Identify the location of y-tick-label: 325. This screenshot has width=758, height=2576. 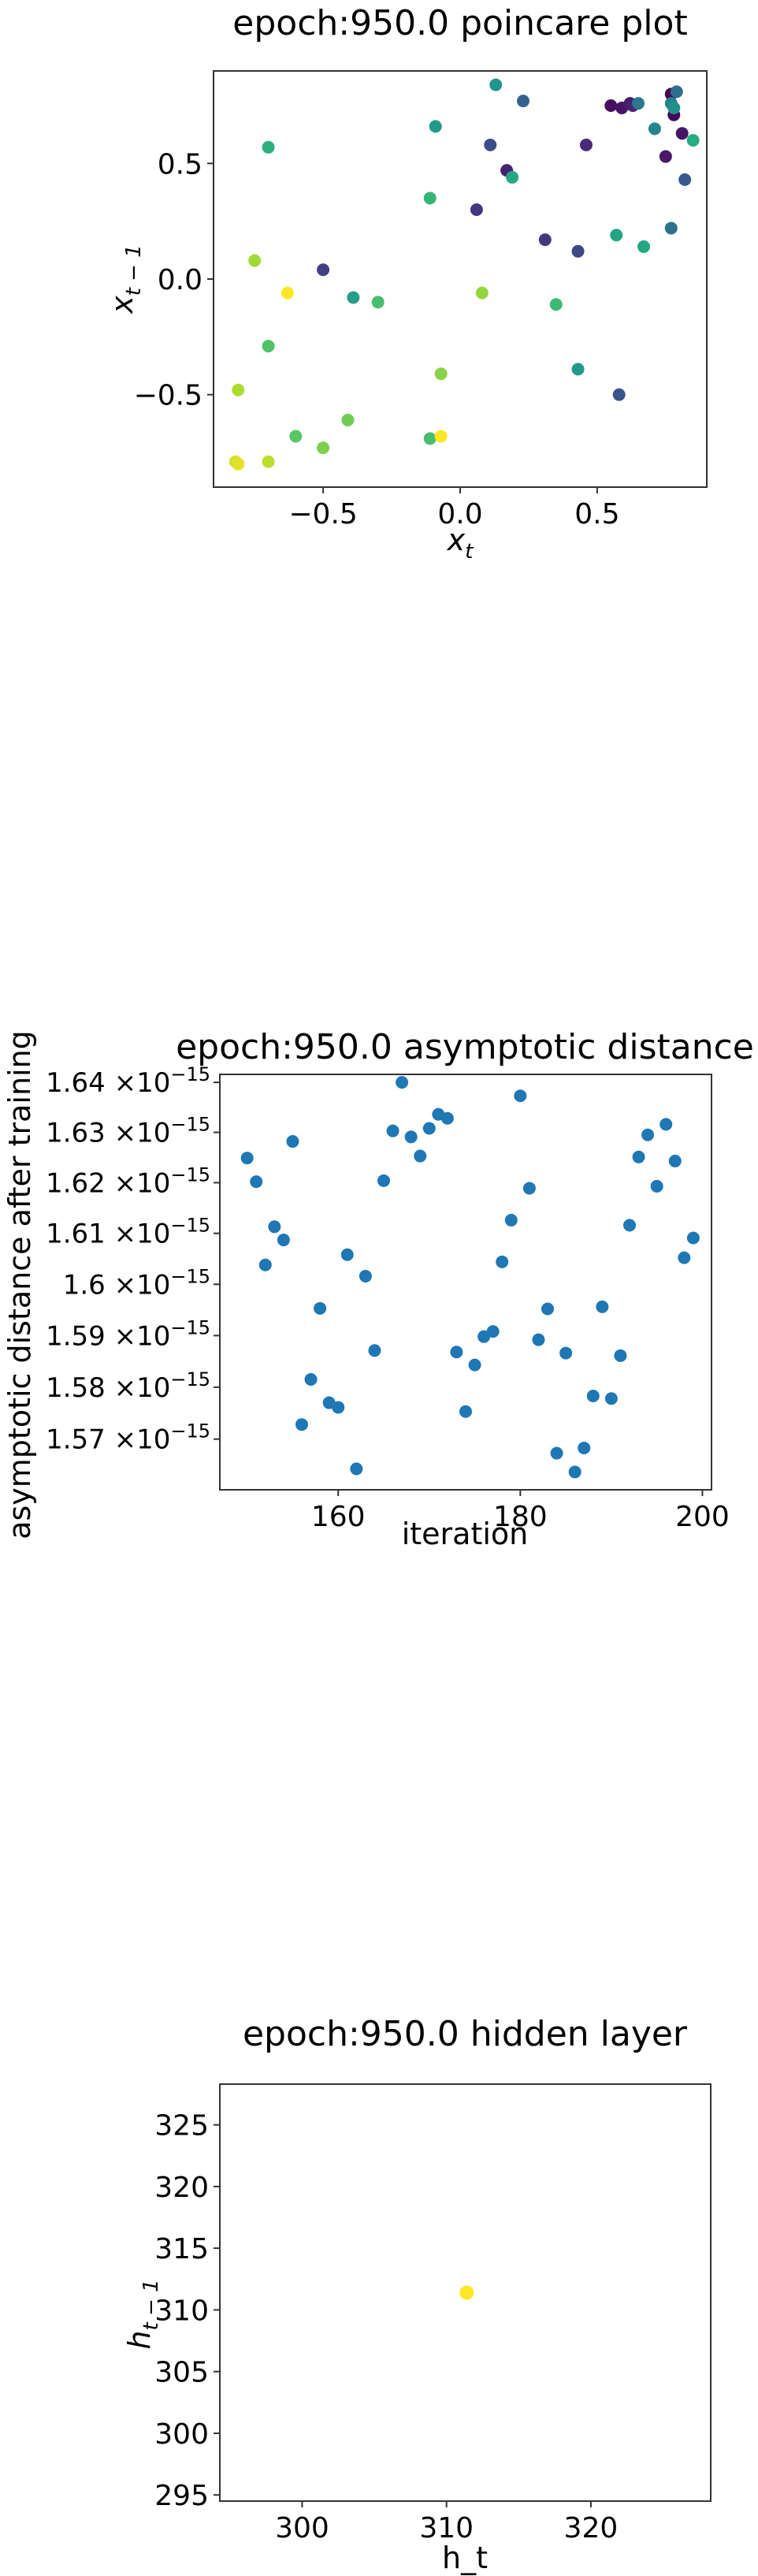
(181, 2126).